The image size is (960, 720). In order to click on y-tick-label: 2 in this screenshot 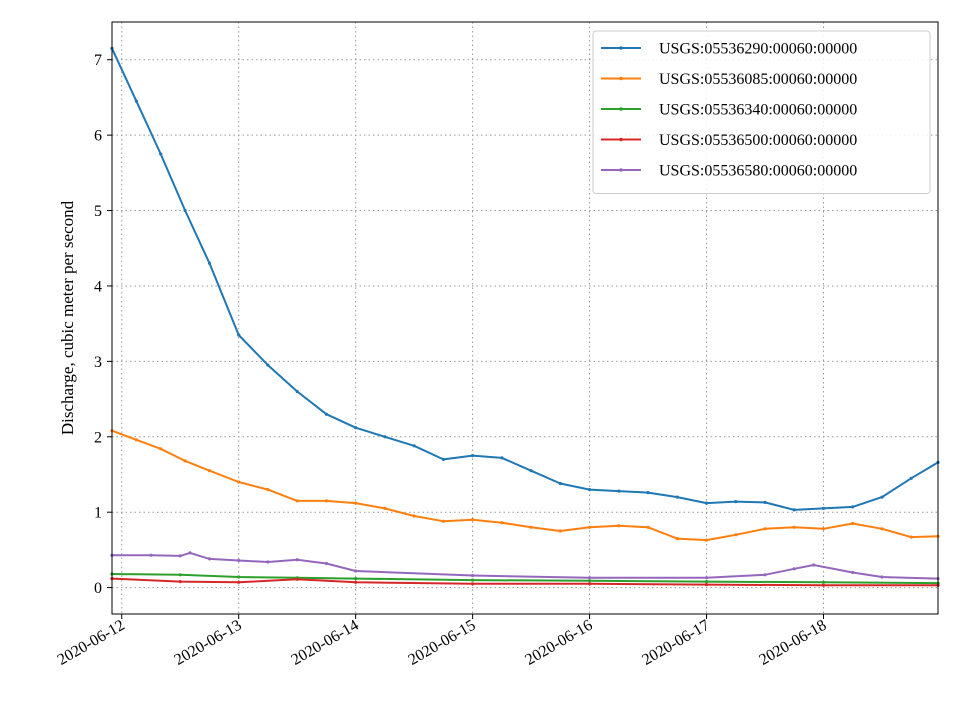, I will do `click(98, 437)`.